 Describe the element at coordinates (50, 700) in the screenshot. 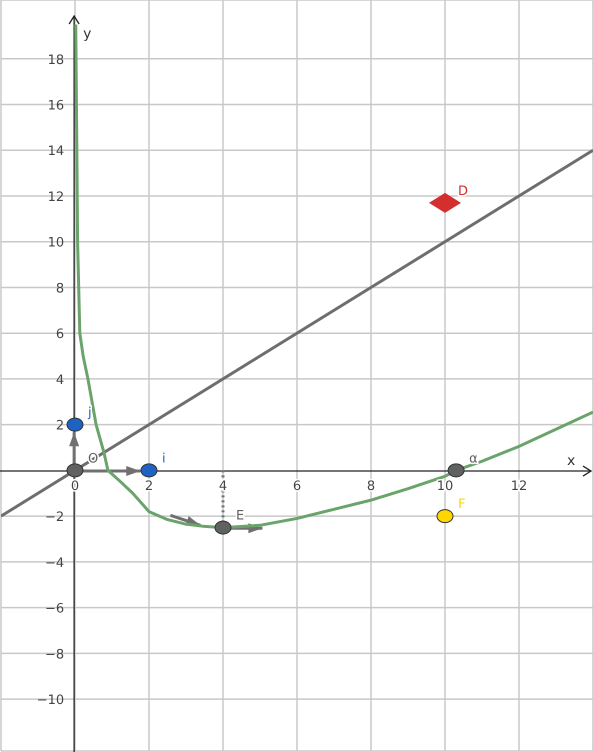

I see `y-tick-label: −10` at that location.